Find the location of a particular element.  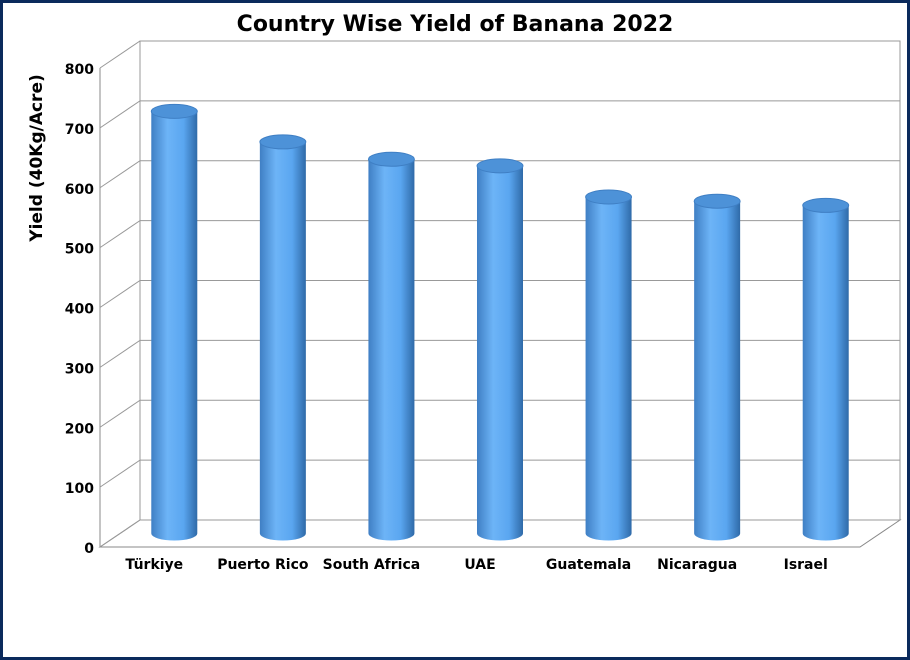

chart-title: Country Wise Yield of Banana 2022 is located at coordinates (455, 24).